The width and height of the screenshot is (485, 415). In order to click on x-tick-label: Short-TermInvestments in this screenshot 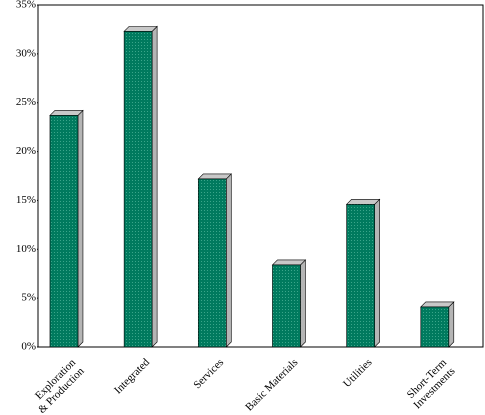, I will do `click(430, 383)`.